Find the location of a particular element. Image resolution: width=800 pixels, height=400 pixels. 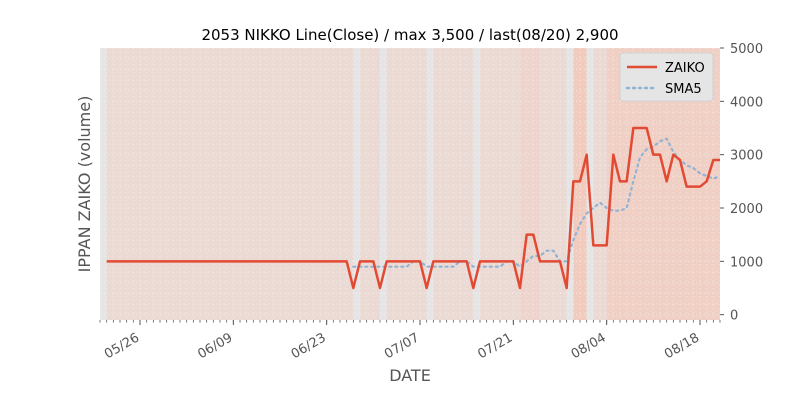

legend: ZAIKO SMA5 is located at coordinates (666, 77).